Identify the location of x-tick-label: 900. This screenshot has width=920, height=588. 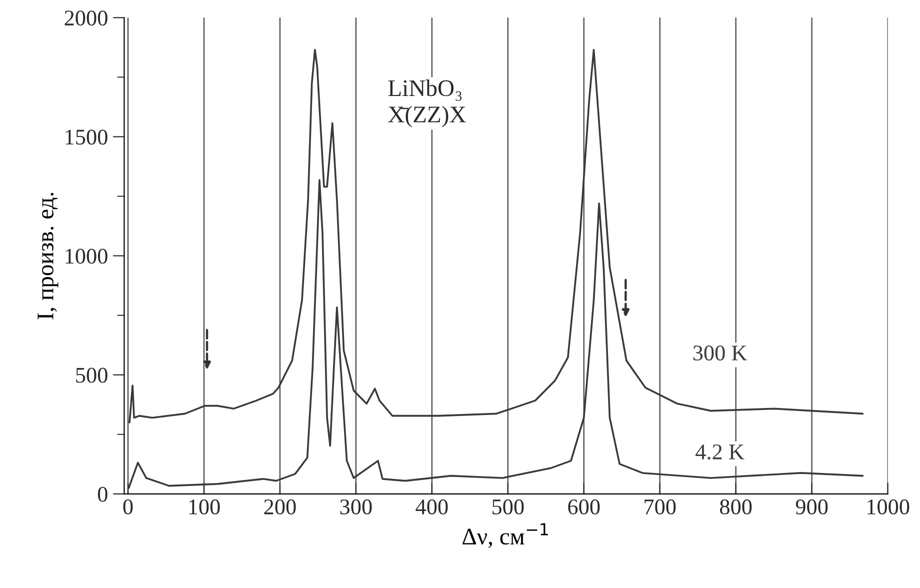
(812, 506).